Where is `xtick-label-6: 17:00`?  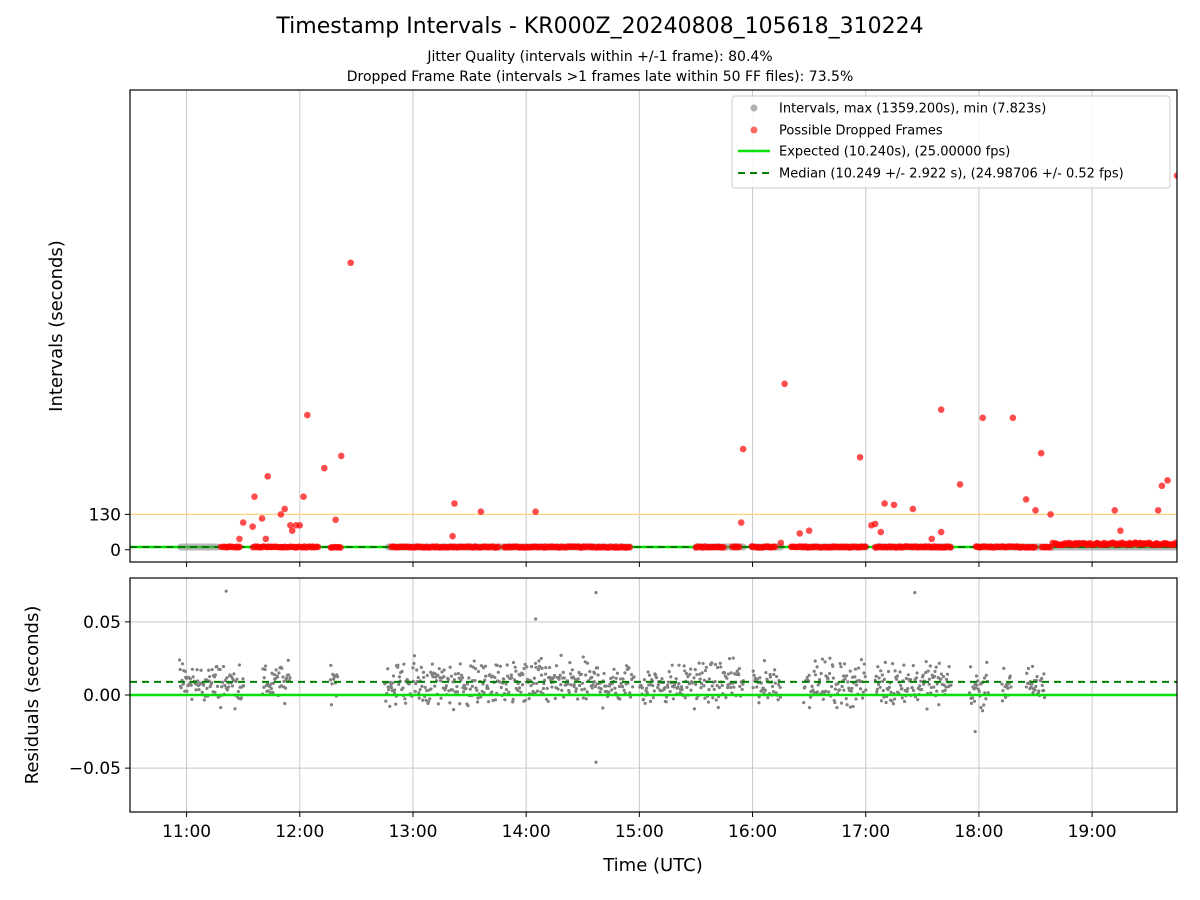
xtick-label-6: 17:00 is located at coordinates (865, 832).